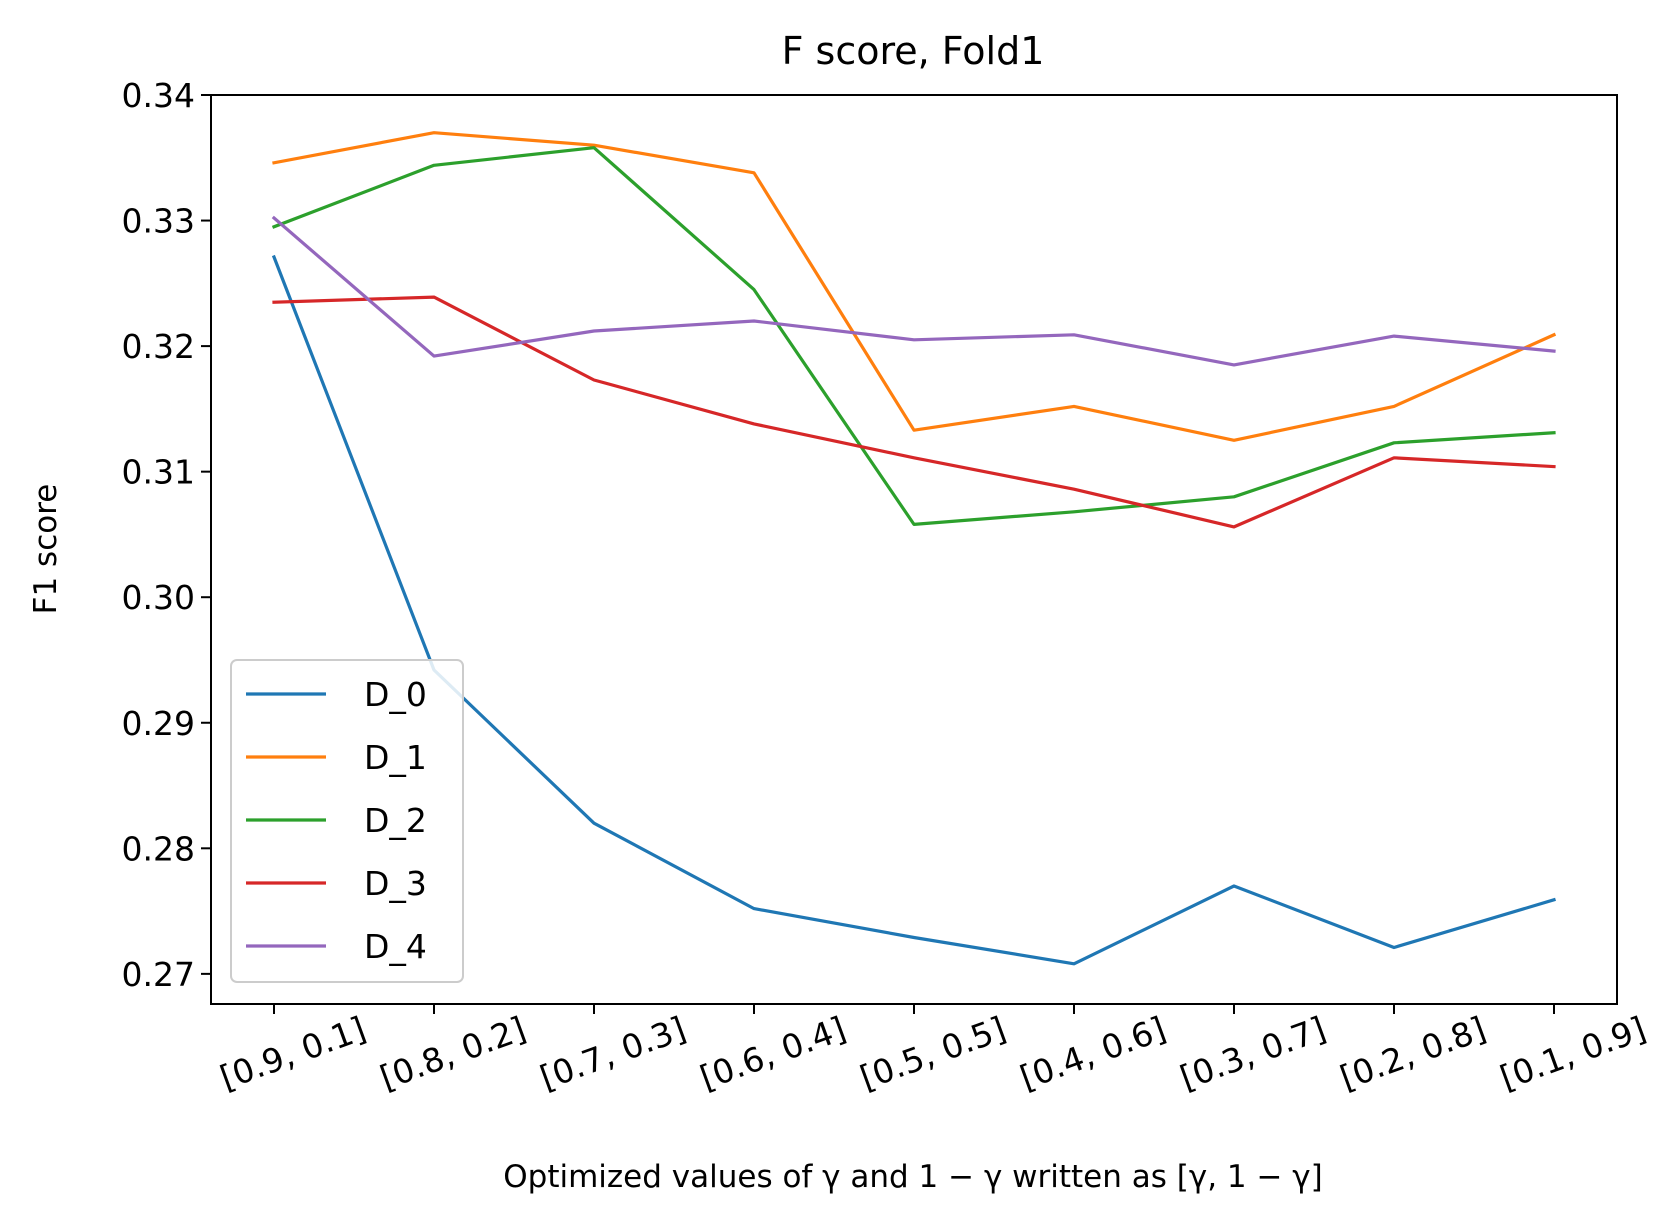 Image resolution: width=1666 pixels, height=1221 pixels. Describe the element at coordinates (158, 472) in the screenshot. I see `y-tick-label: 0.31` at that location.